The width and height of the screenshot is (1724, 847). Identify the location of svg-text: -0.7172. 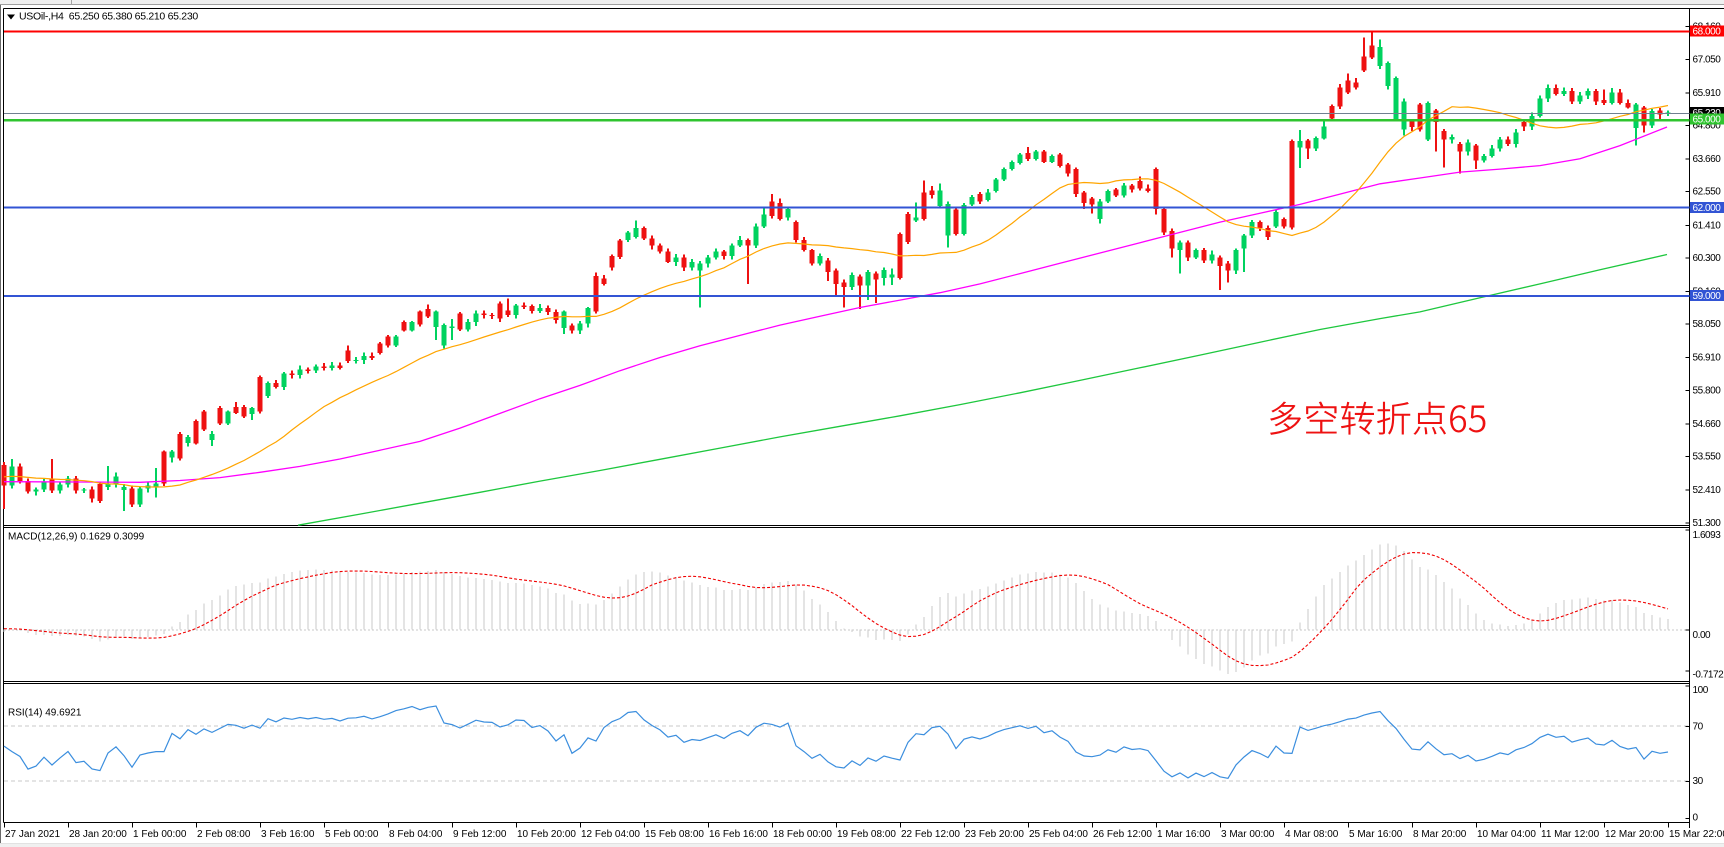
(1708, 675).